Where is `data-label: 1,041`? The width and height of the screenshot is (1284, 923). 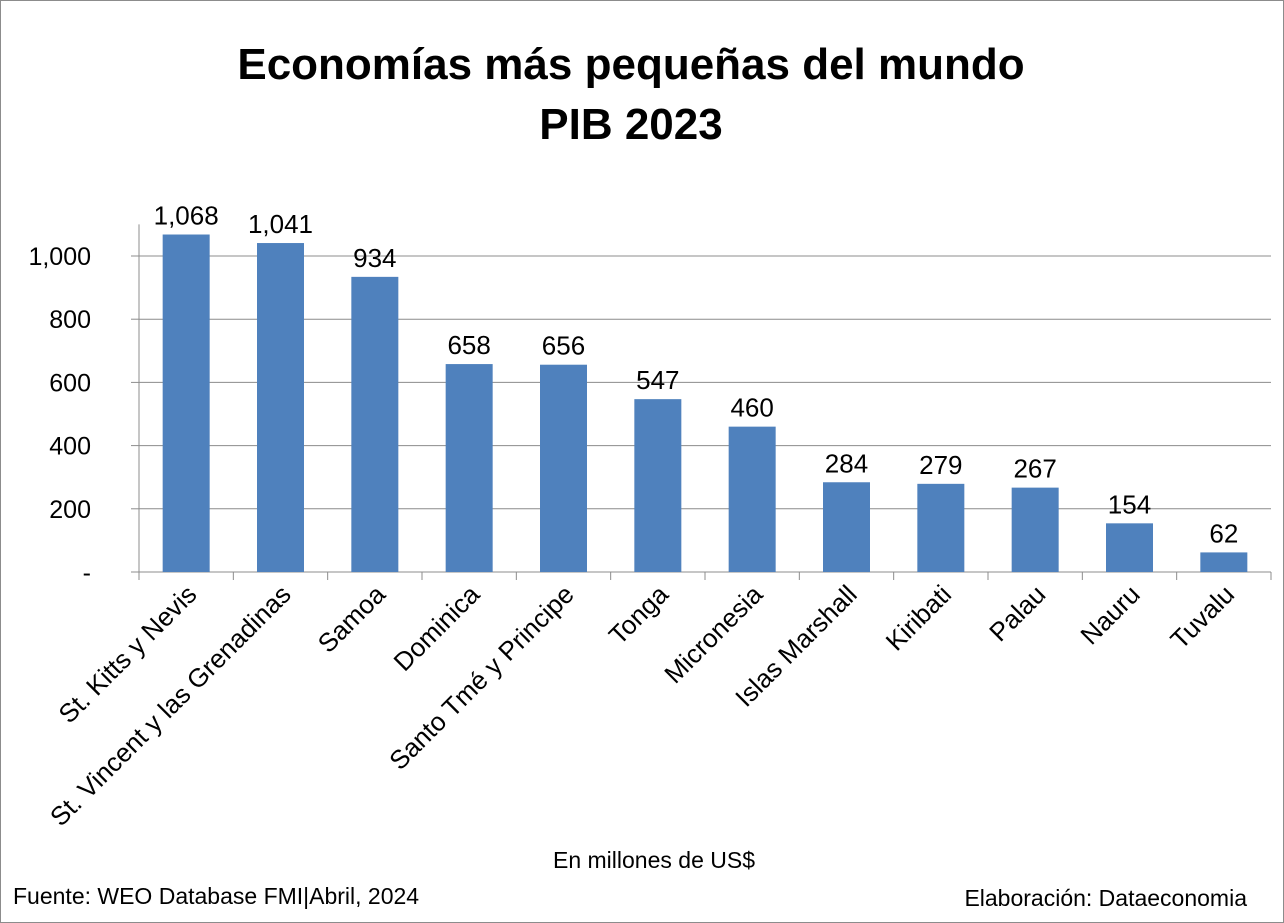
data-label: 1,041 is located at coordinates (280, 224).